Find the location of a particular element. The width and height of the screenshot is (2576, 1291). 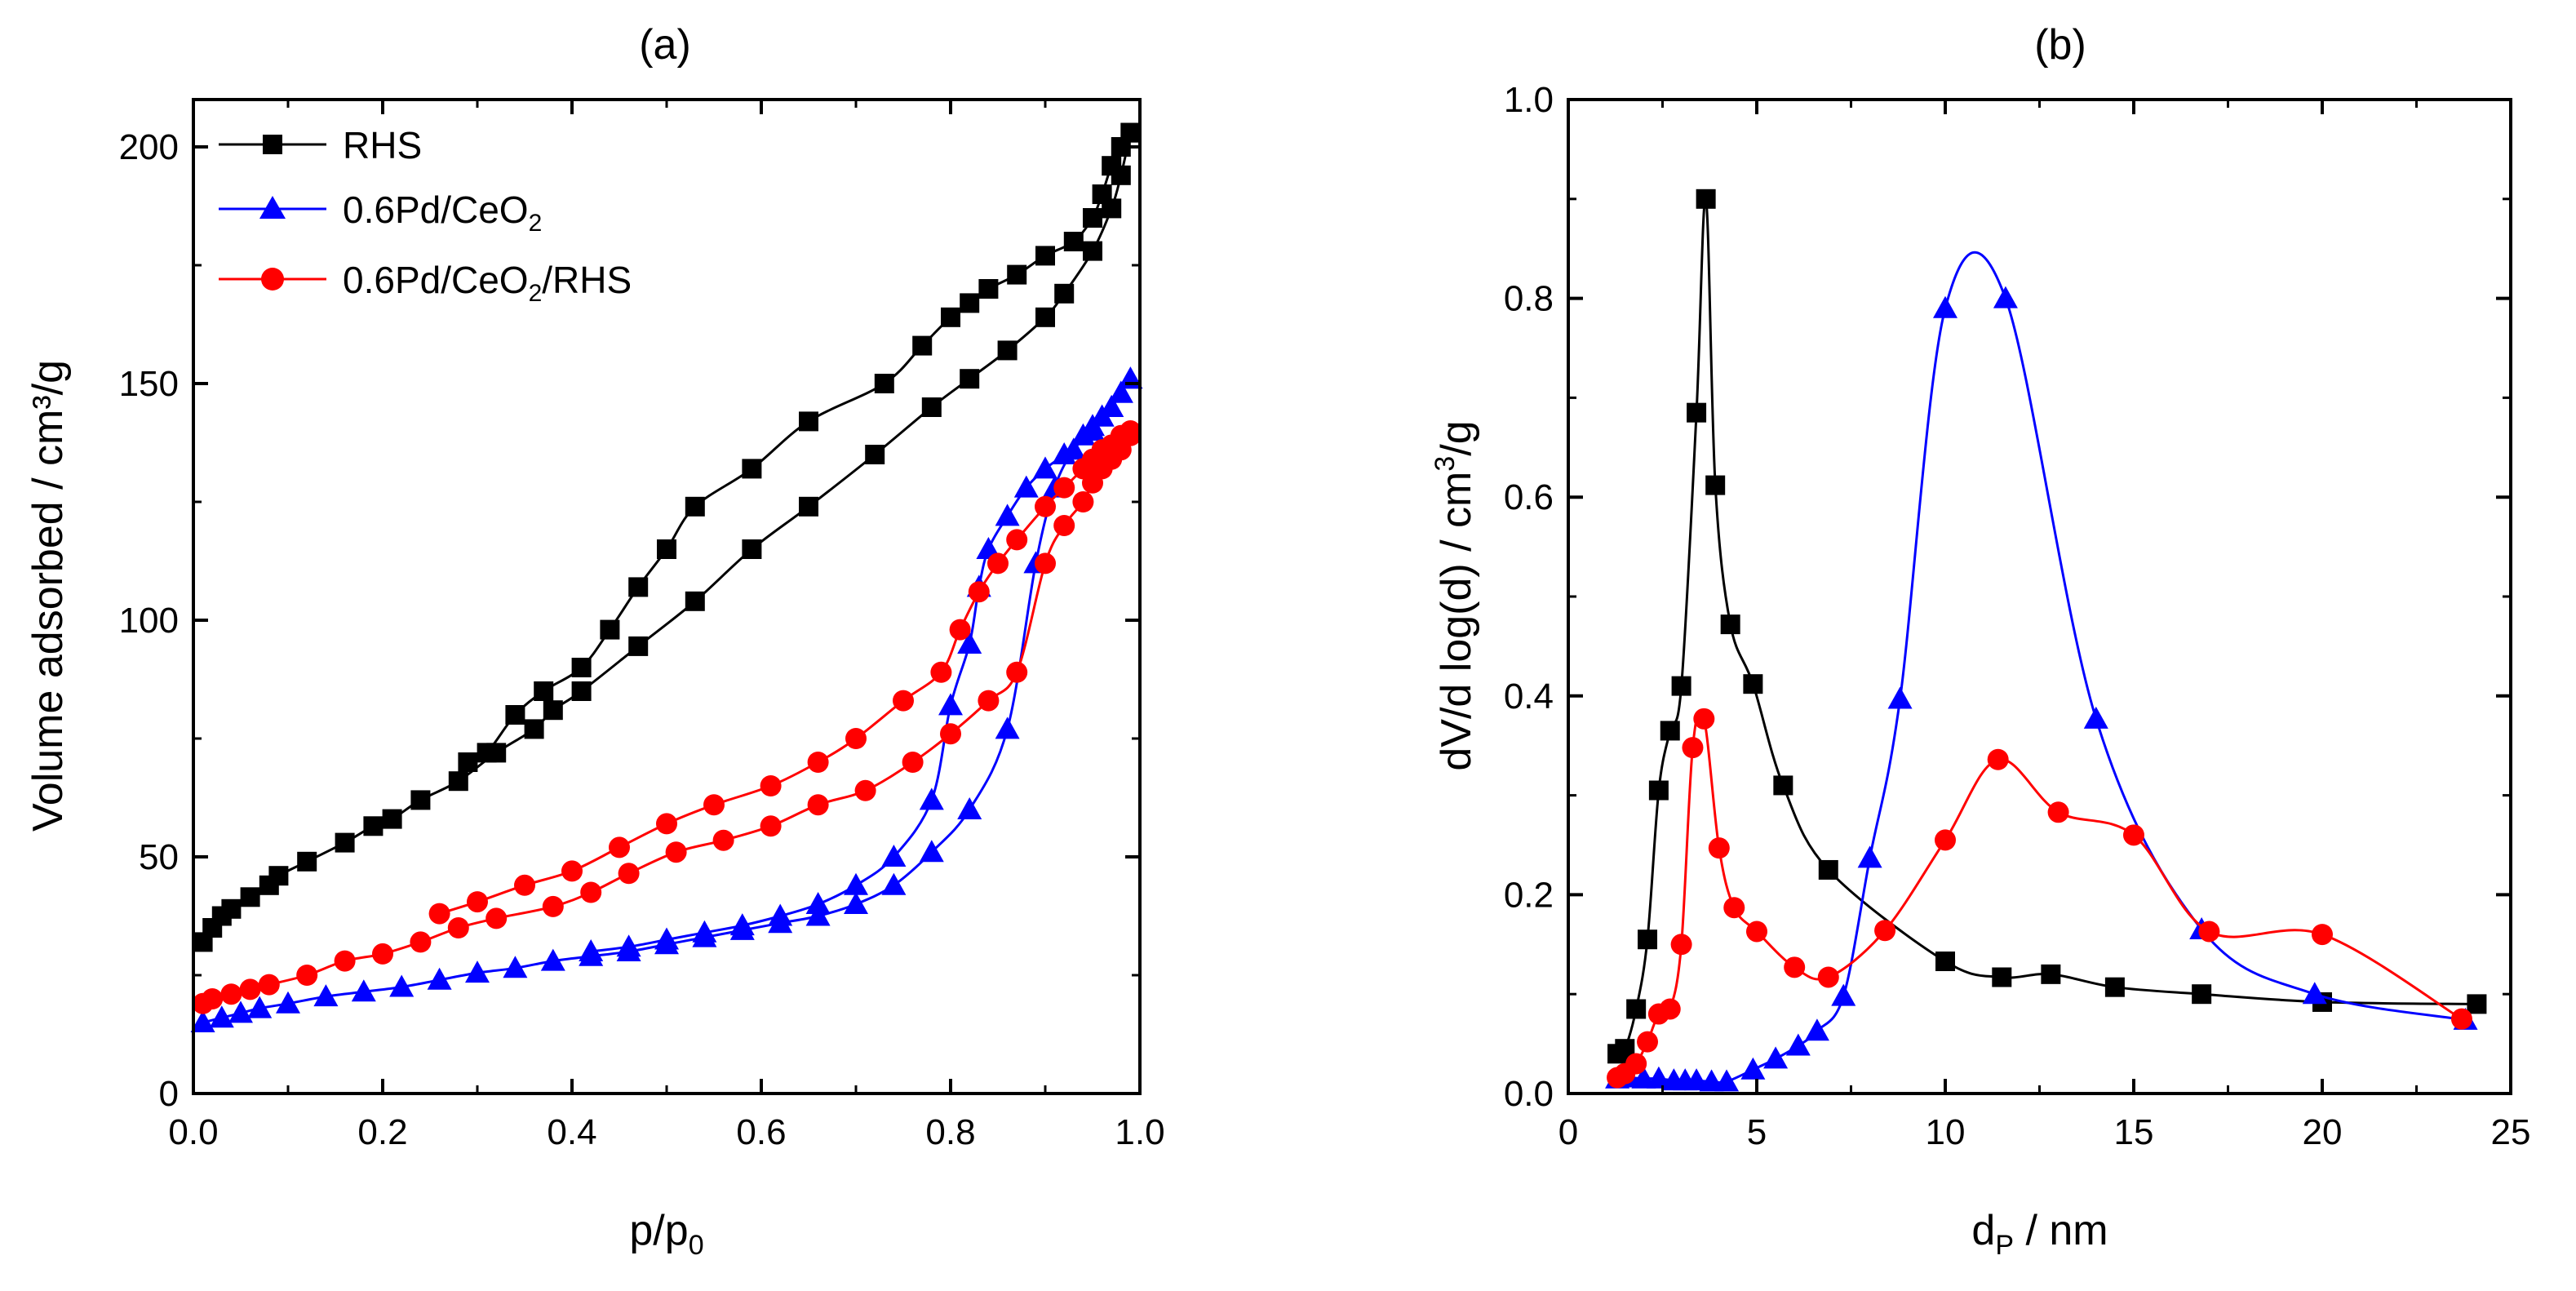

panel-b-xtick-label: 0 is located at coordinates (1568, 1132).